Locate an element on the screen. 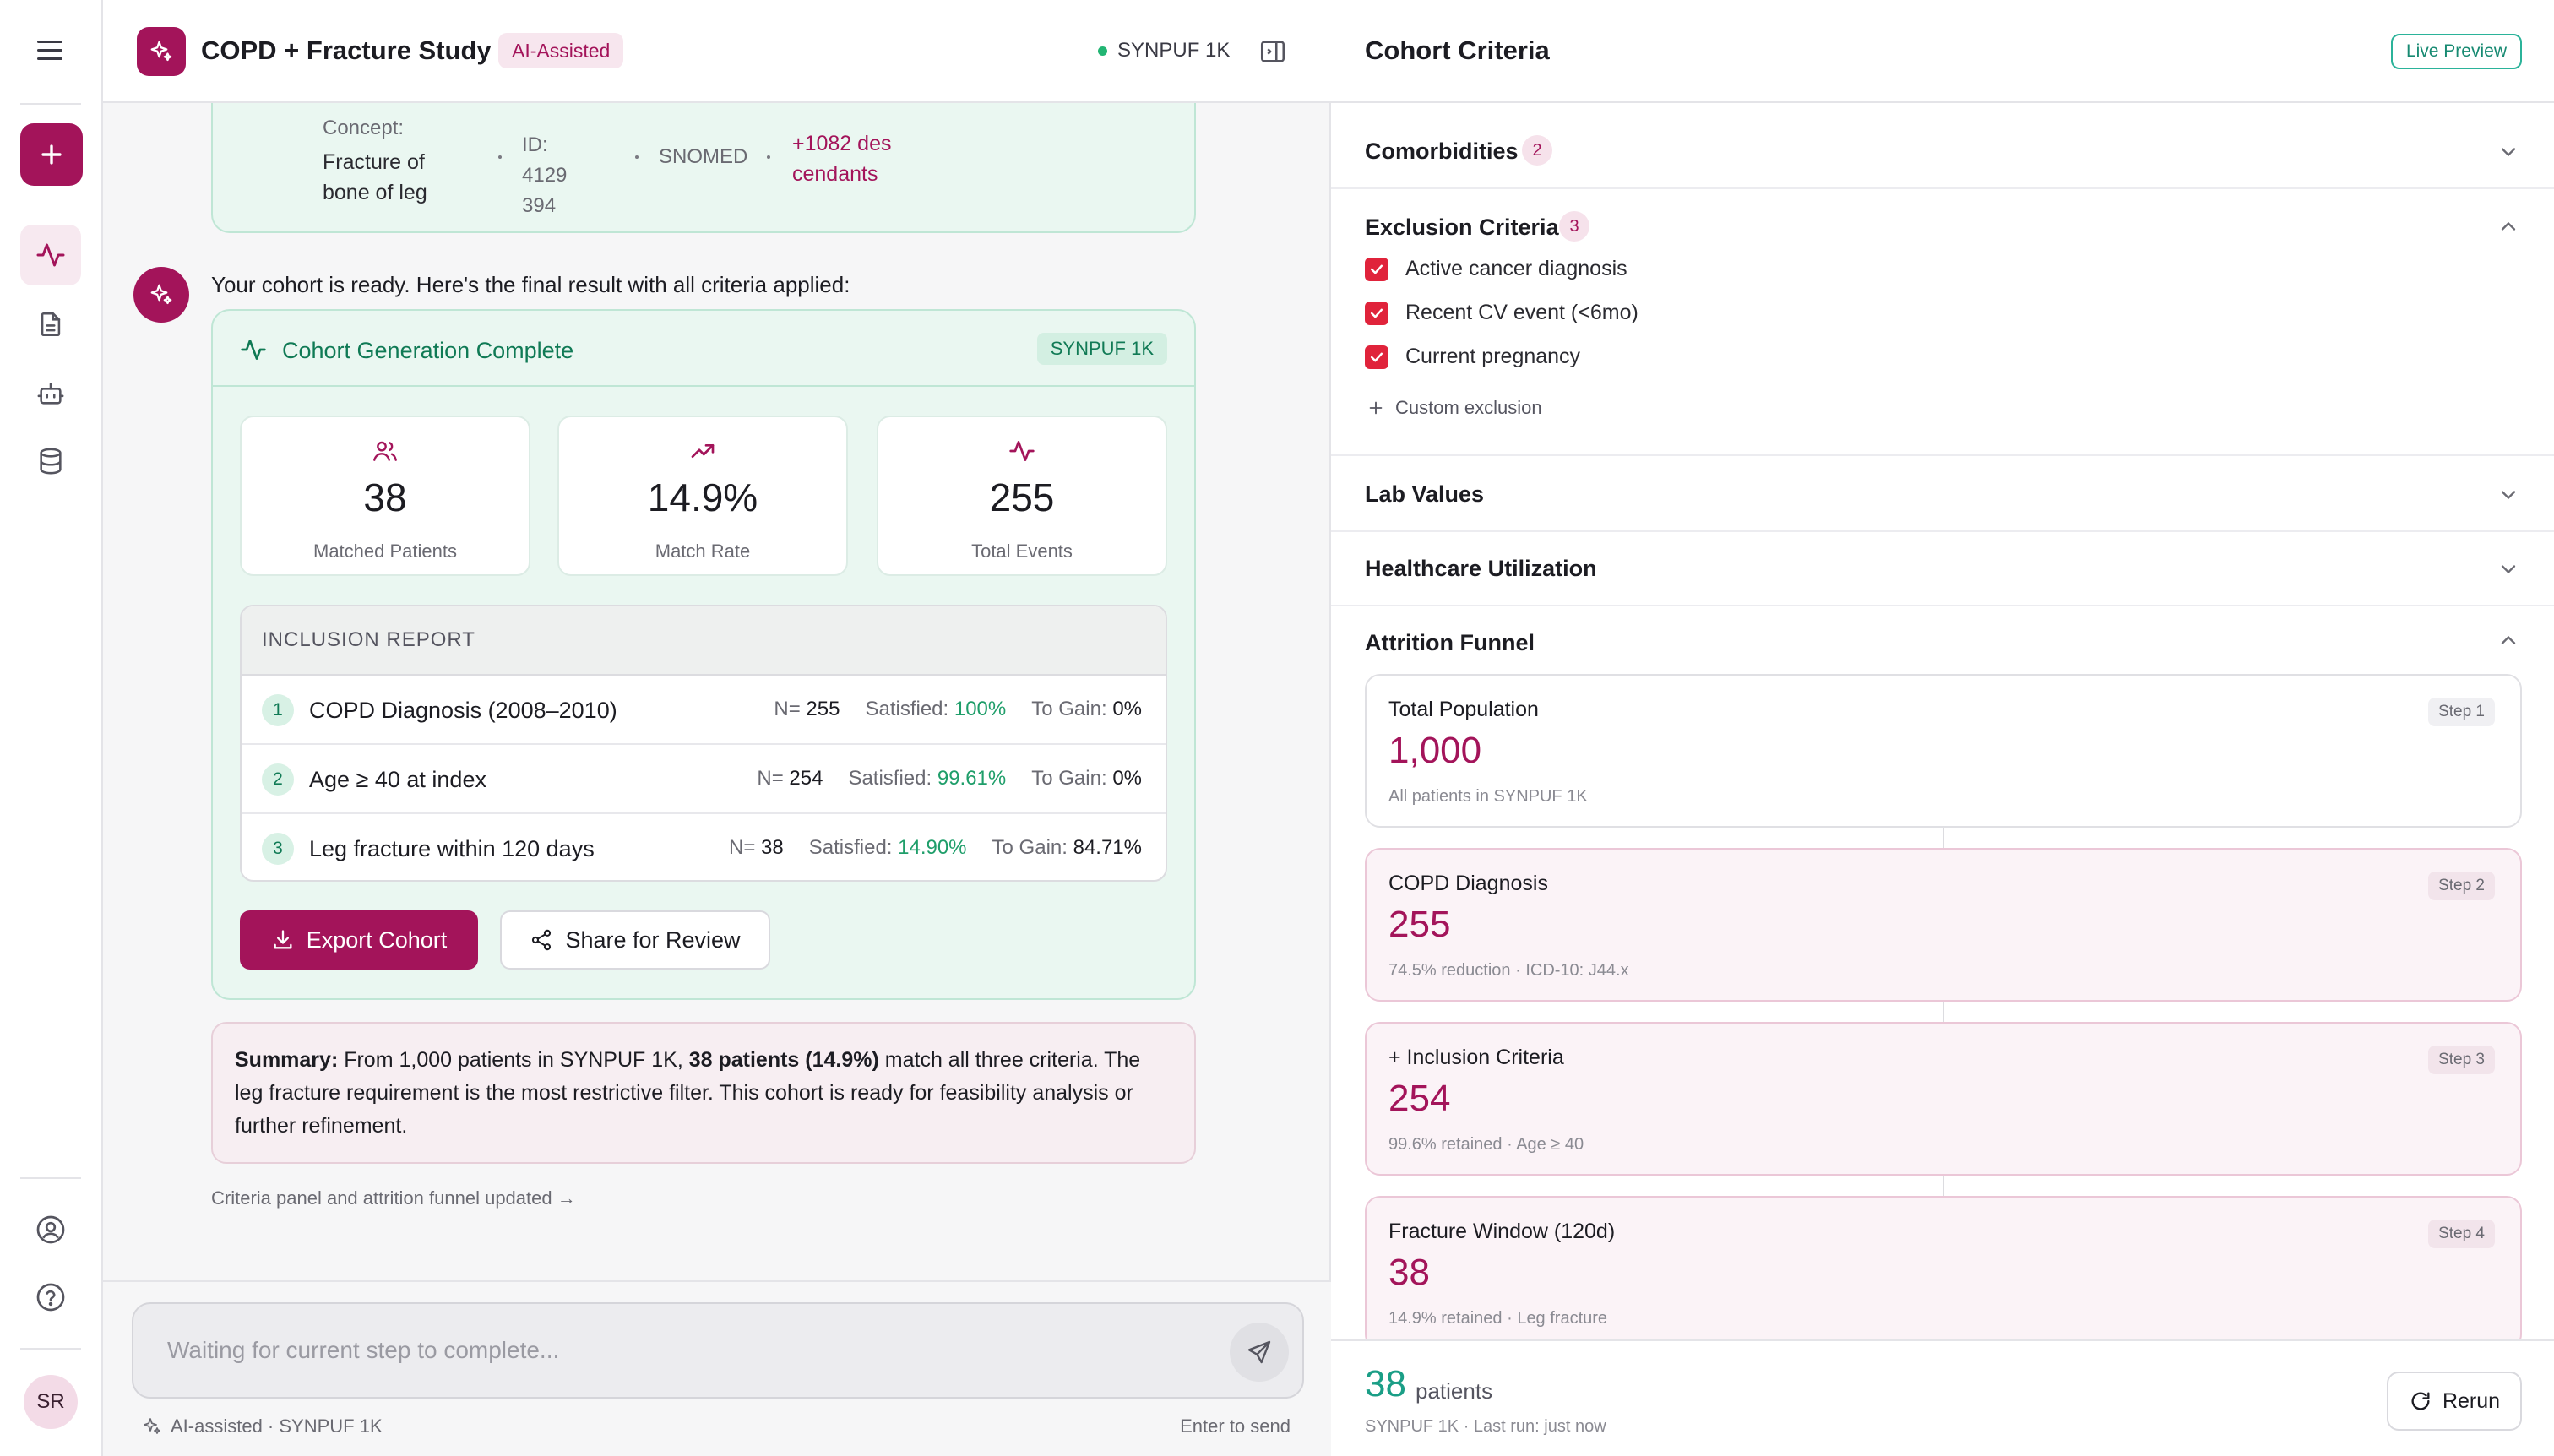 The height and width of the screenshot is (1456, 2554). rule-name: Leg fracture within 120 days is located at coordinates (452, 848).